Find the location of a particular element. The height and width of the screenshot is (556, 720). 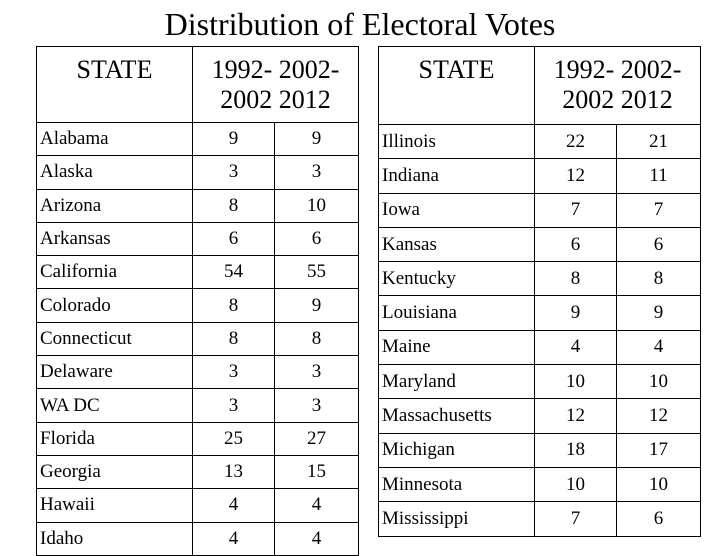

state-cell: Massachusetts is located at coordinates (456, 416).